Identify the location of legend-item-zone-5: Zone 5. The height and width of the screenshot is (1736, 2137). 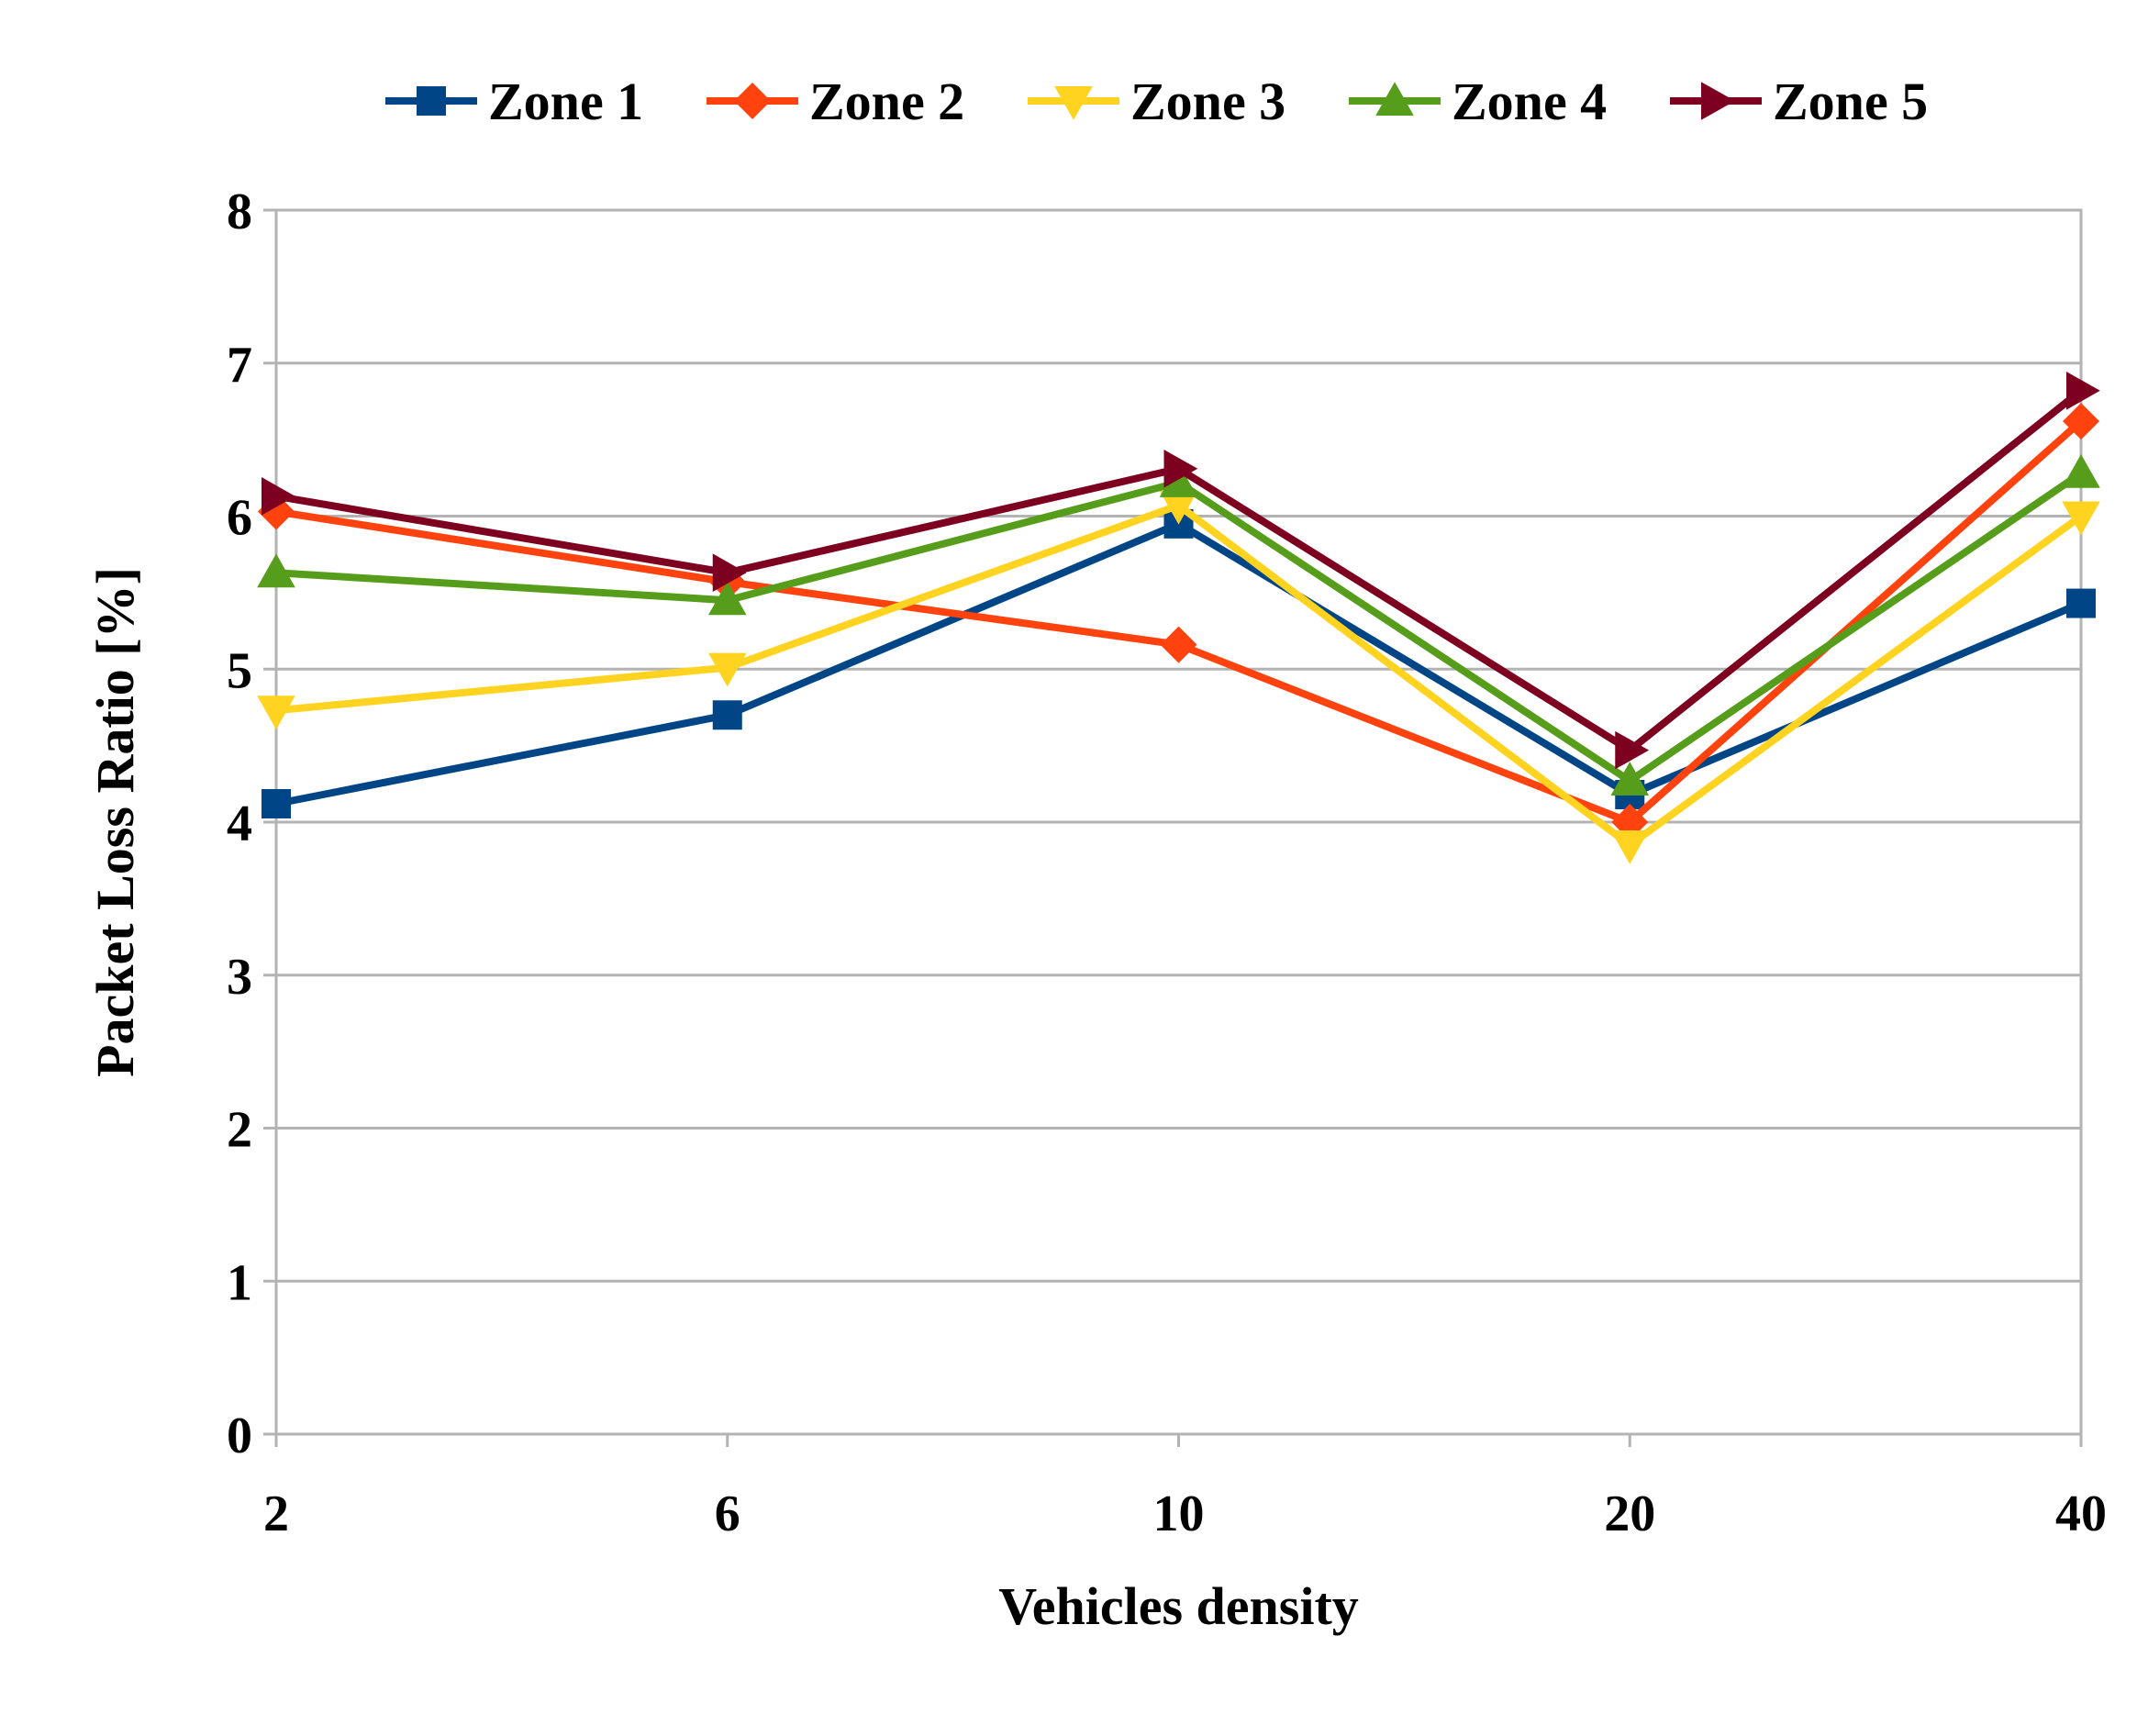
(1799, 102).